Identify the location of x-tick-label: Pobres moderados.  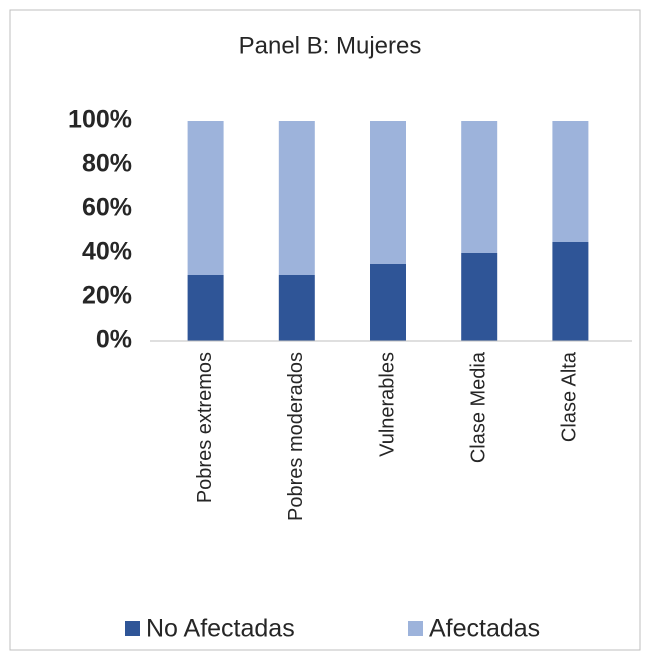
(296, 436).